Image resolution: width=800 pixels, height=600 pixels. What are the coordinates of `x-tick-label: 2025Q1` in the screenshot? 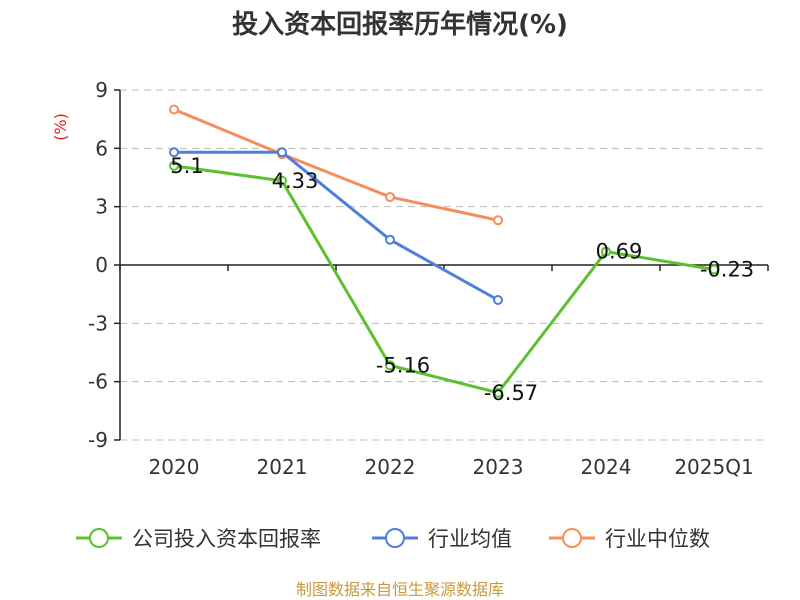 It's located at (713, 467).